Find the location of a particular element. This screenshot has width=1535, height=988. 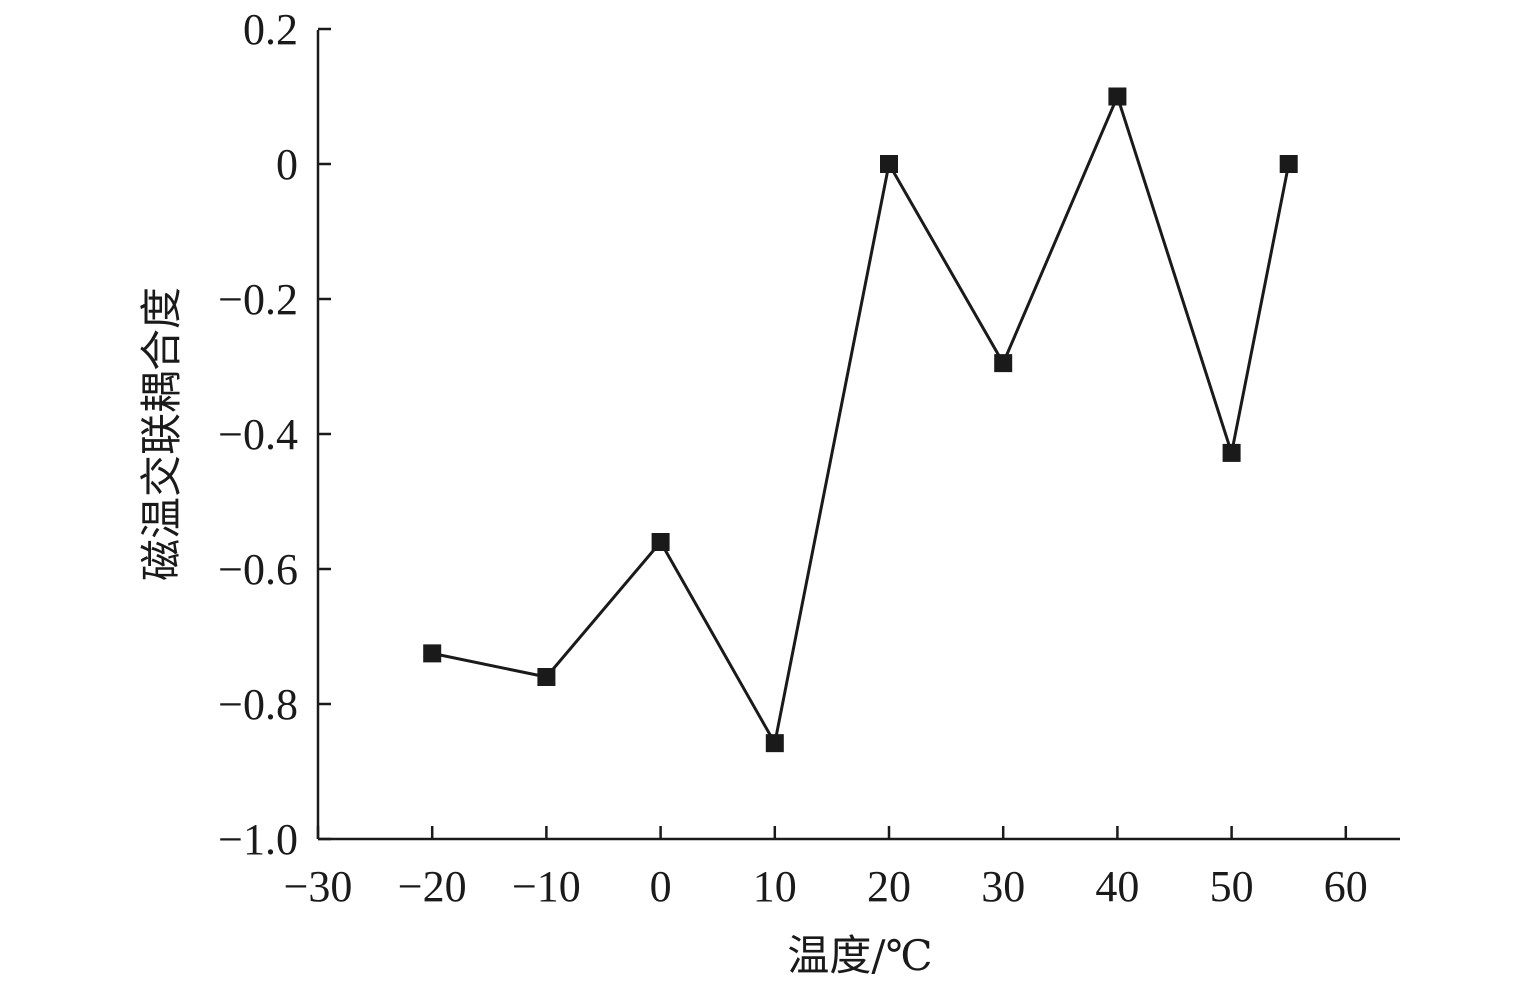

y-tick-label: 0 is located at coordinates (287, 164).